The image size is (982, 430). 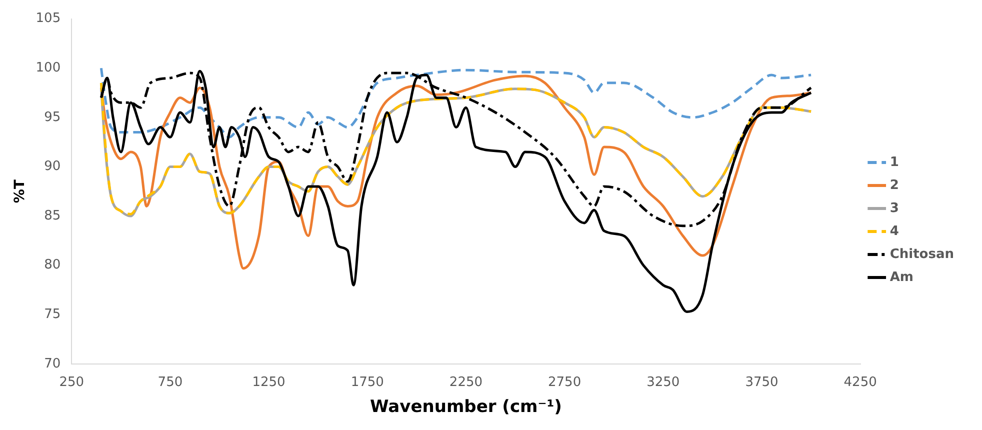 I want to click on y-tick-label: 100, so click(x=48, y=68).